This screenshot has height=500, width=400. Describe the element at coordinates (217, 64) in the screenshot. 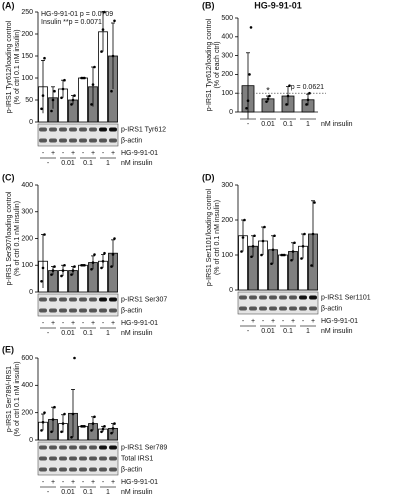

I see `y-axis-label: (% of each ctrl)` at that location.